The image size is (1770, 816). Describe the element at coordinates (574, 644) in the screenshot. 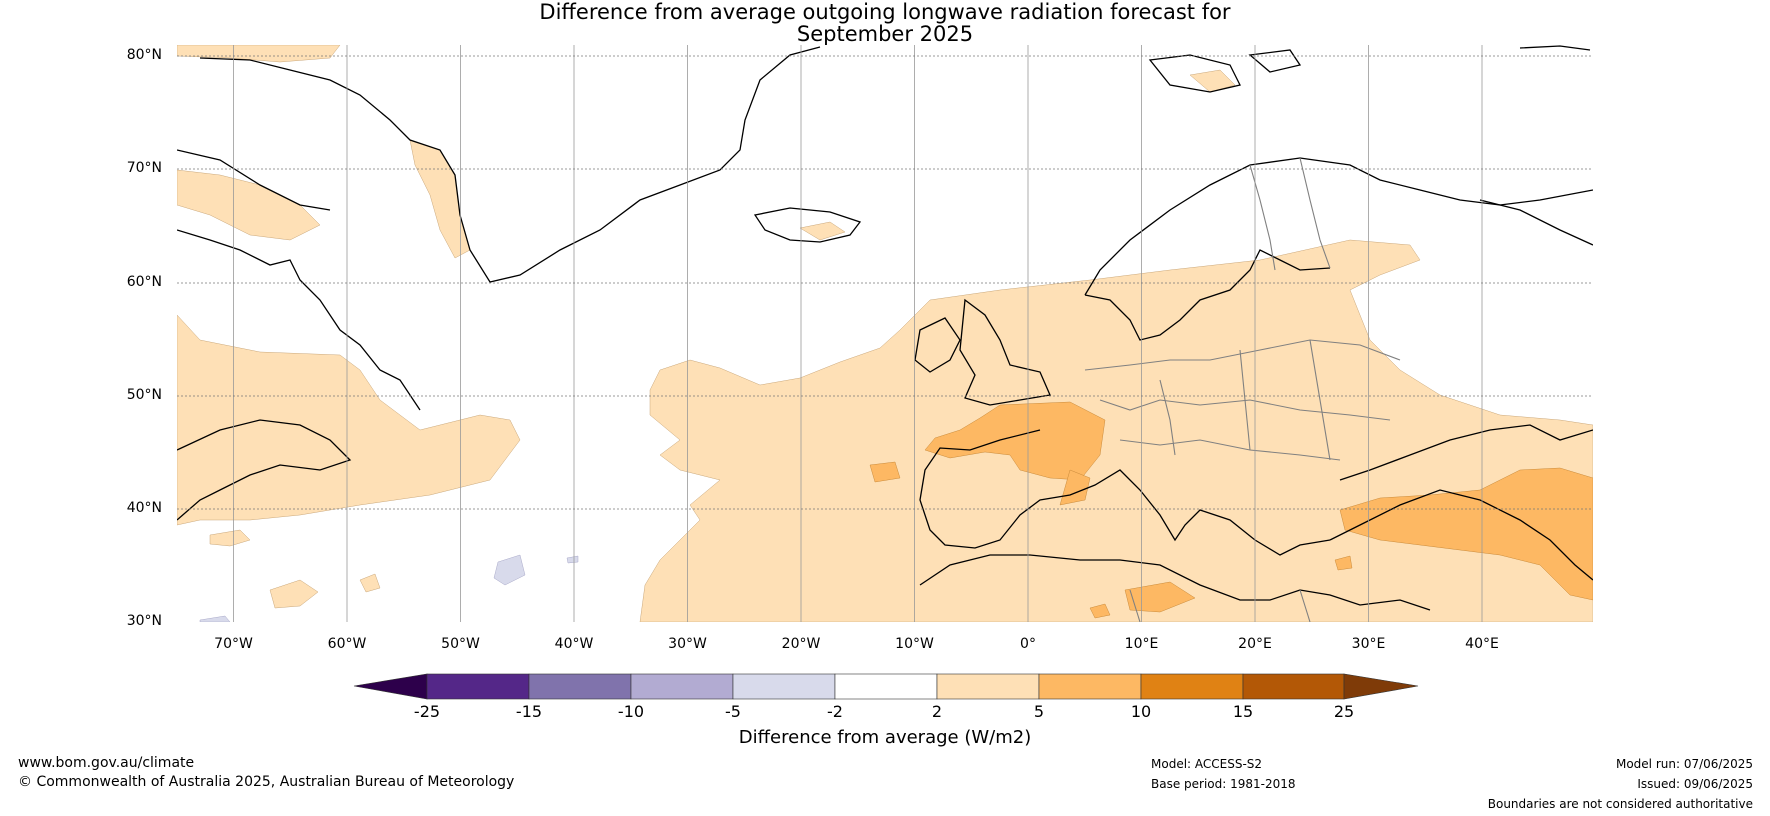

I see `lon-label: 40°W` at that location.